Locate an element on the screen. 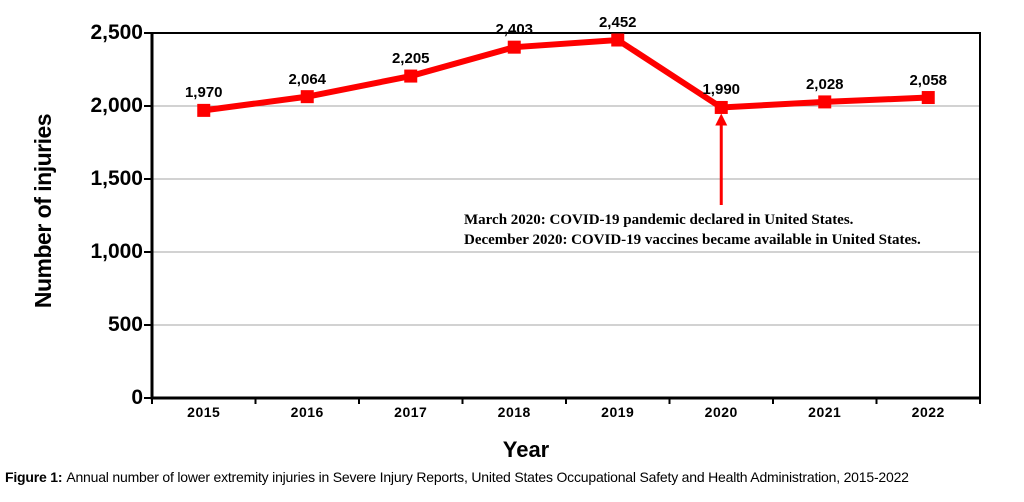 The image size is (1024, 502). data-point-2022 is located at coordinates (928, 98).